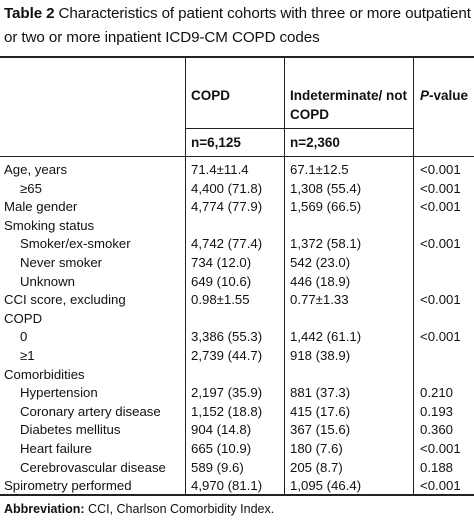 The width and height of the screenshot is (474, 523). I want to click on row-label: 0, so click(24, 337).